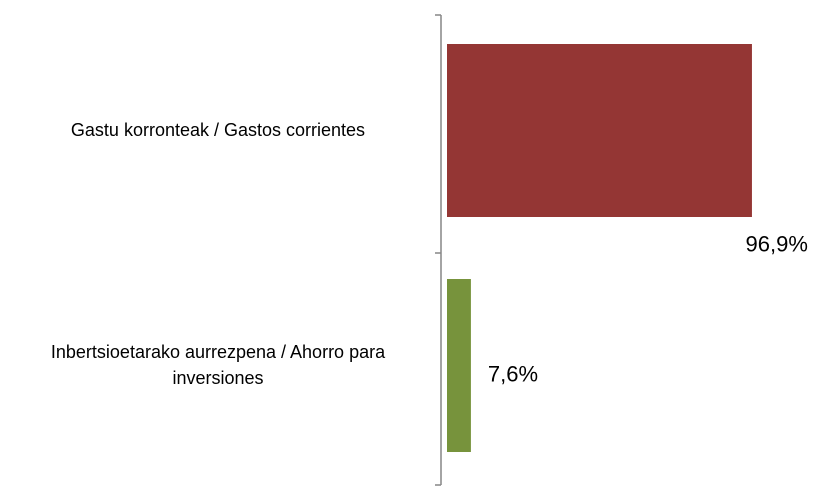 The height and width of the screenshot is (489, 814). Describe the element at coordinates (777, 243) in the screenshot. I see `value-label: 96,9%` at that location.